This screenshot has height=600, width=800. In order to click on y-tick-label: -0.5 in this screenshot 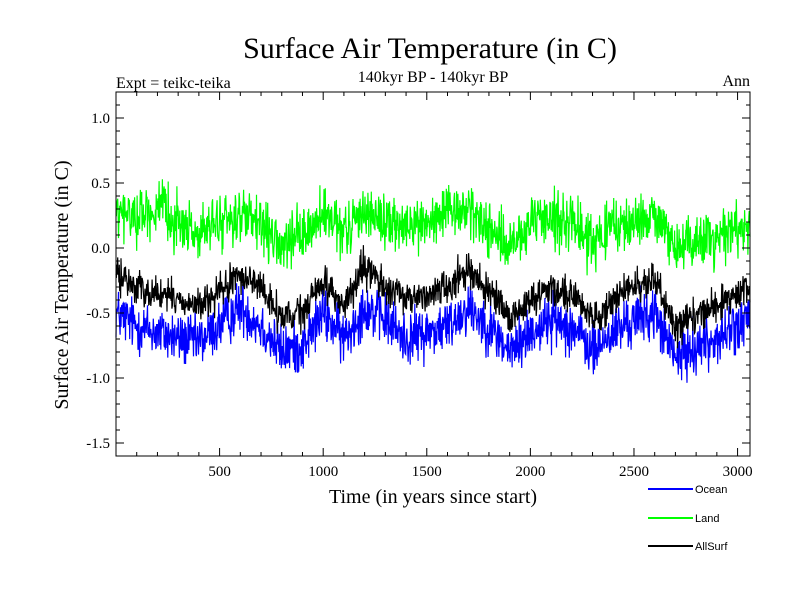, I will do `click(98, 314)`.